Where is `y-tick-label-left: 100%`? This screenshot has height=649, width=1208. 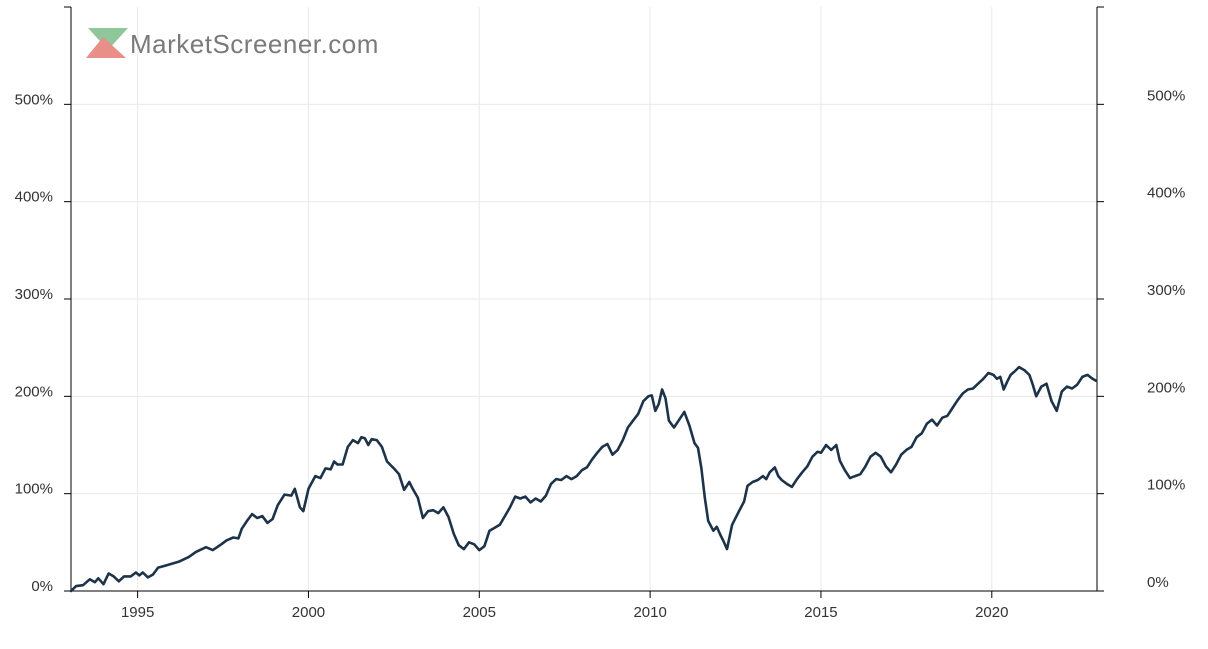
y-tick-label-left: 100% is located at coordinates (34, 489).